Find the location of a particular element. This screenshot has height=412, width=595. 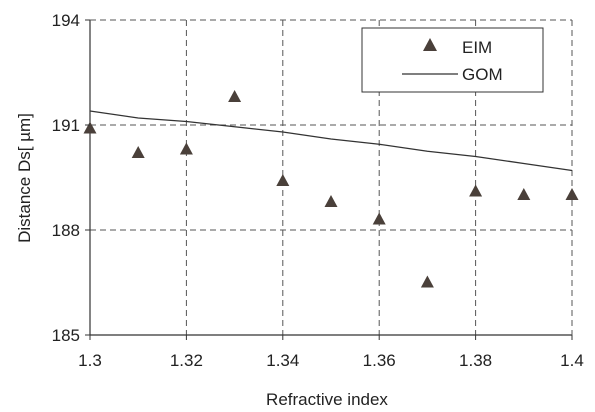

x-tick-label: 1.3 is located at coordinates (90, 360).